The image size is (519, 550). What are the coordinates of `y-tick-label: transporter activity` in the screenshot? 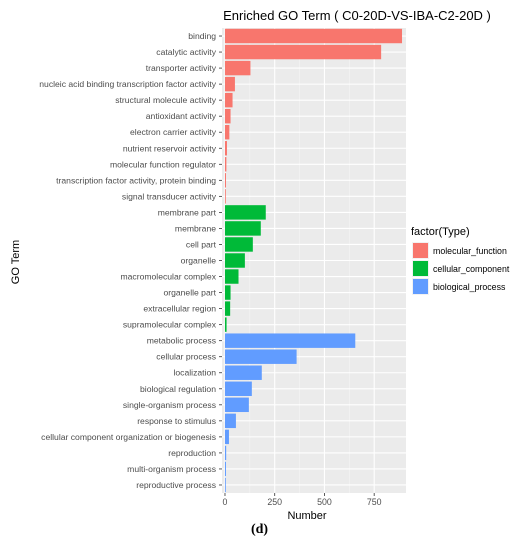 It's located at (181, 68).